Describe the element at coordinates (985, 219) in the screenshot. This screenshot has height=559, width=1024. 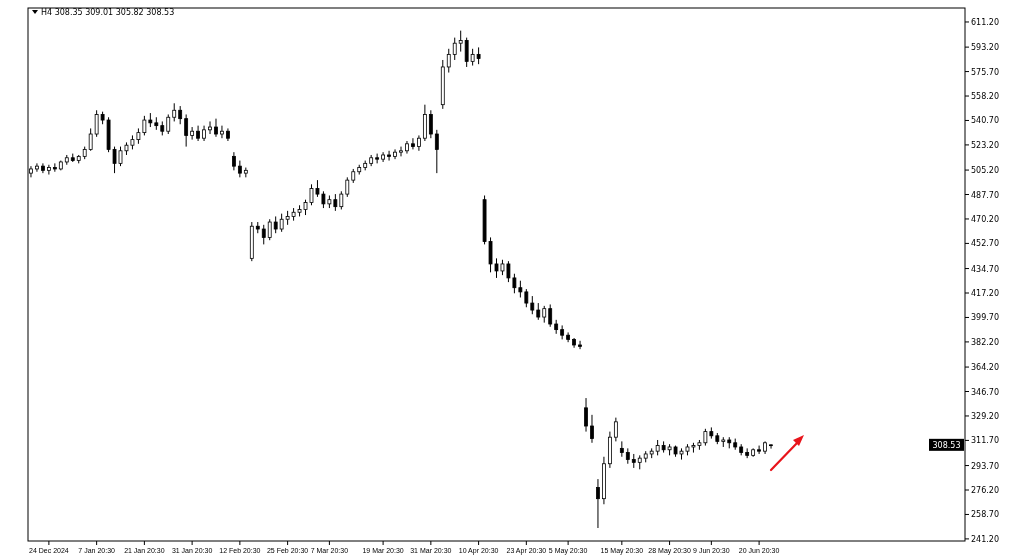
I see `y-tick-label: 470.20` at that location.